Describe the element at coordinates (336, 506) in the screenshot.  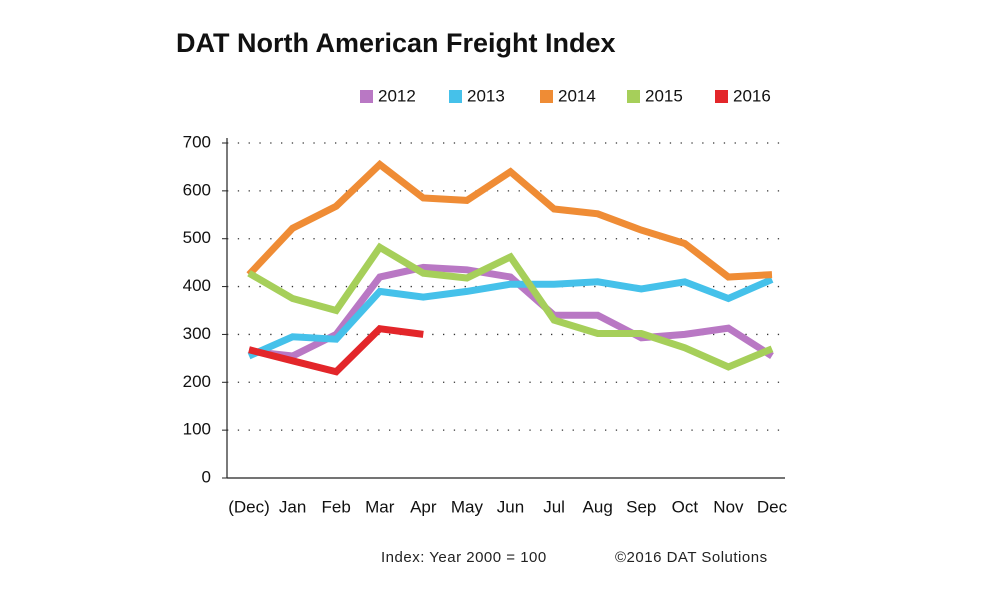
I see `x-tick-label: Feb` at that location.